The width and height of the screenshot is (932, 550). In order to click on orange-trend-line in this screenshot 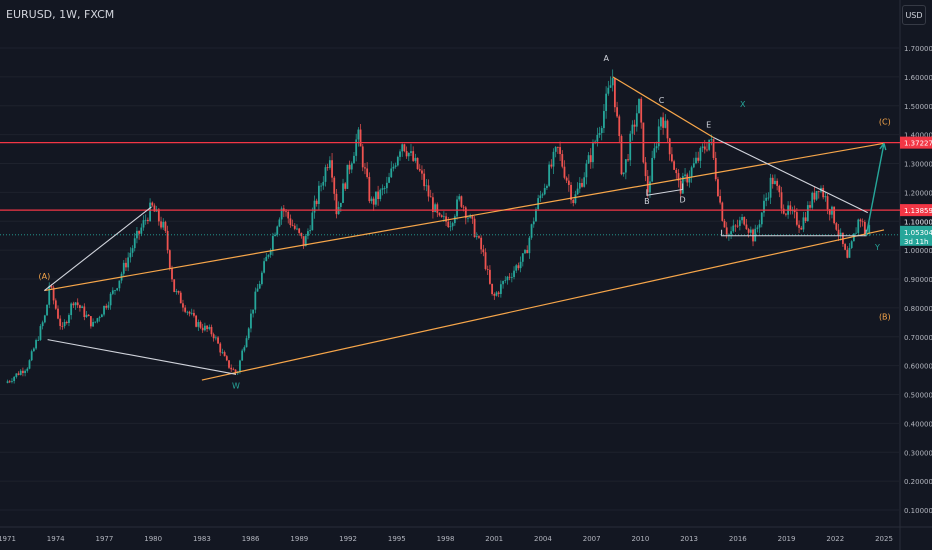, I will do `click(663, 107)`.